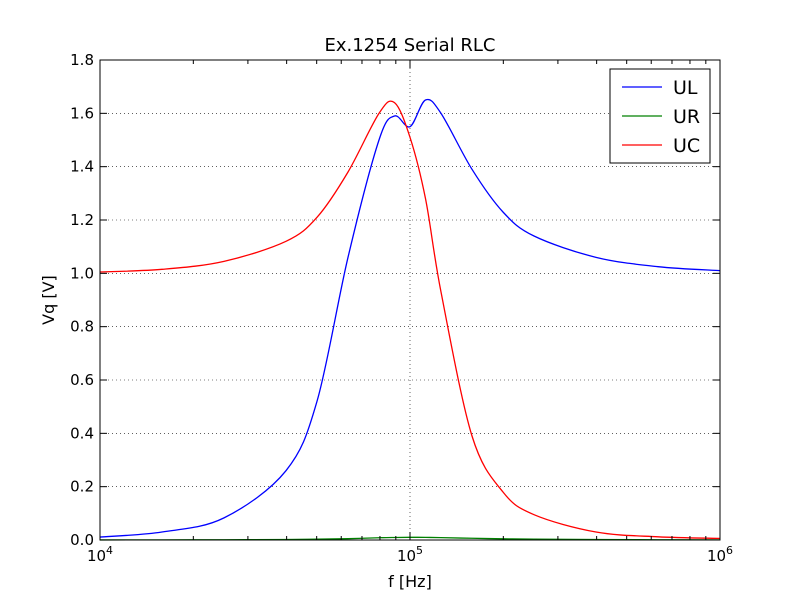  I want to click on y-tick-label: 1.6, so click(82, 113).